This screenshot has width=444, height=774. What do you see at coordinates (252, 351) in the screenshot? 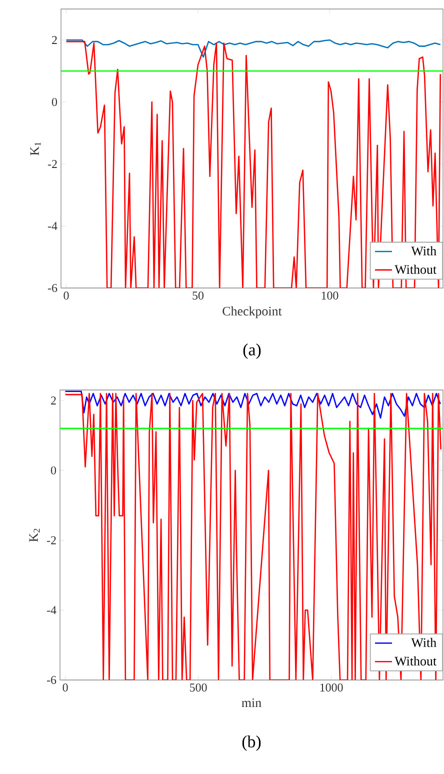
I see `text: (a)` at bounding box center [252, 351].